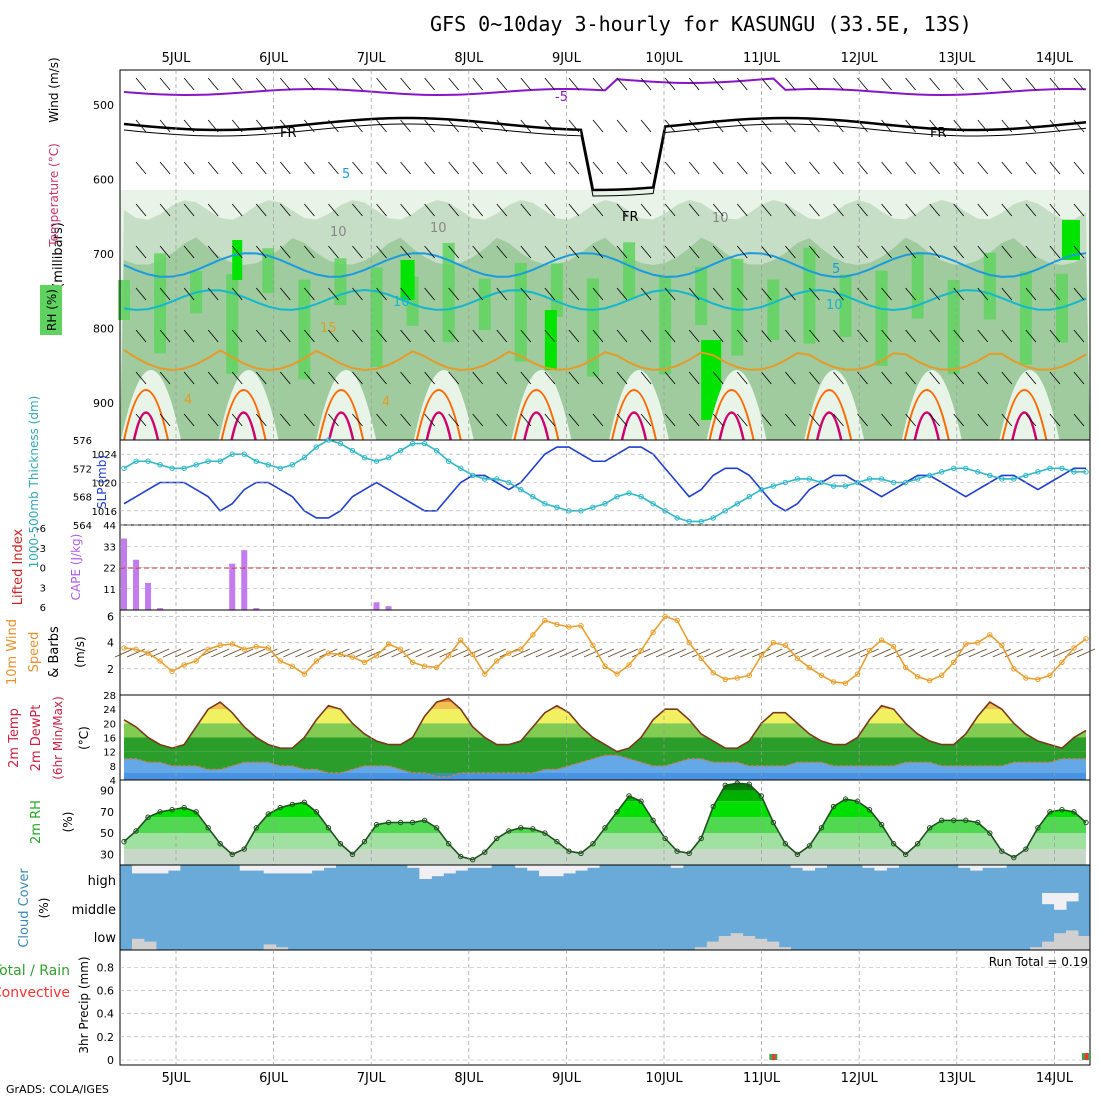 The height and width of the screenshot is (1100, 1100). Describe the element at coordinates (372, 1078) in the screenshot. I see `date-label-bottom: 7JUL` at that location.